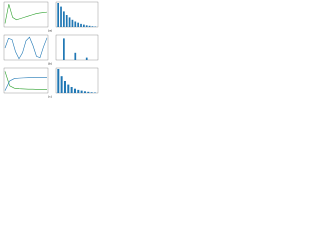 This screenshot has height=240, width=320. I want to click on caption: (a), so click(50, 31).